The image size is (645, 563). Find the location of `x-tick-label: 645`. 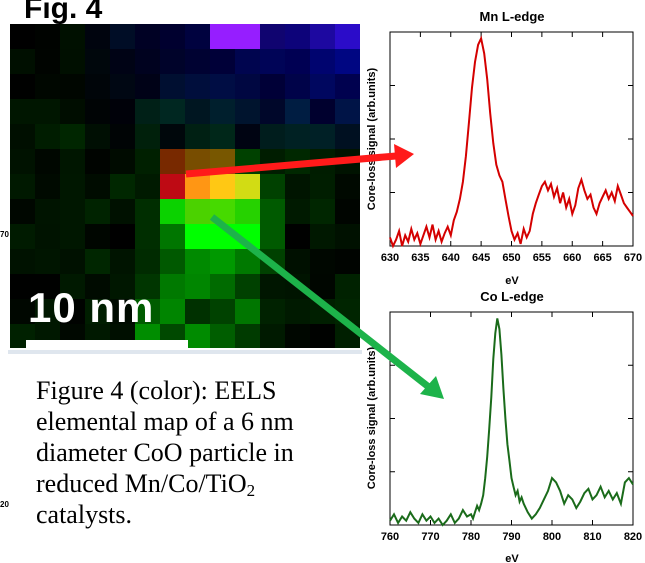

x-tick-label: 645 is located at coordinates (481, 258).